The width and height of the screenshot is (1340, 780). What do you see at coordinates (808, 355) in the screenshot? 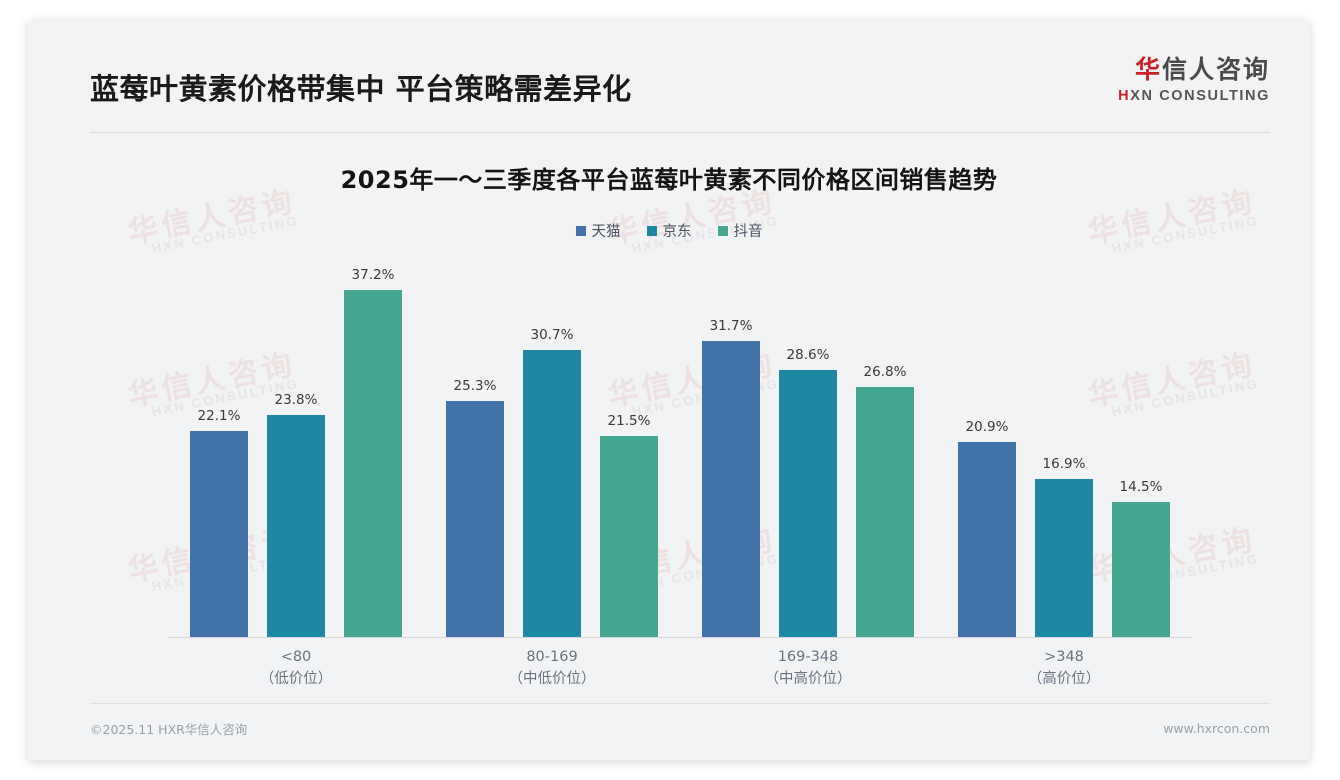
I see `bar-value-label: 28.6%` at bounding box center [808, 355].